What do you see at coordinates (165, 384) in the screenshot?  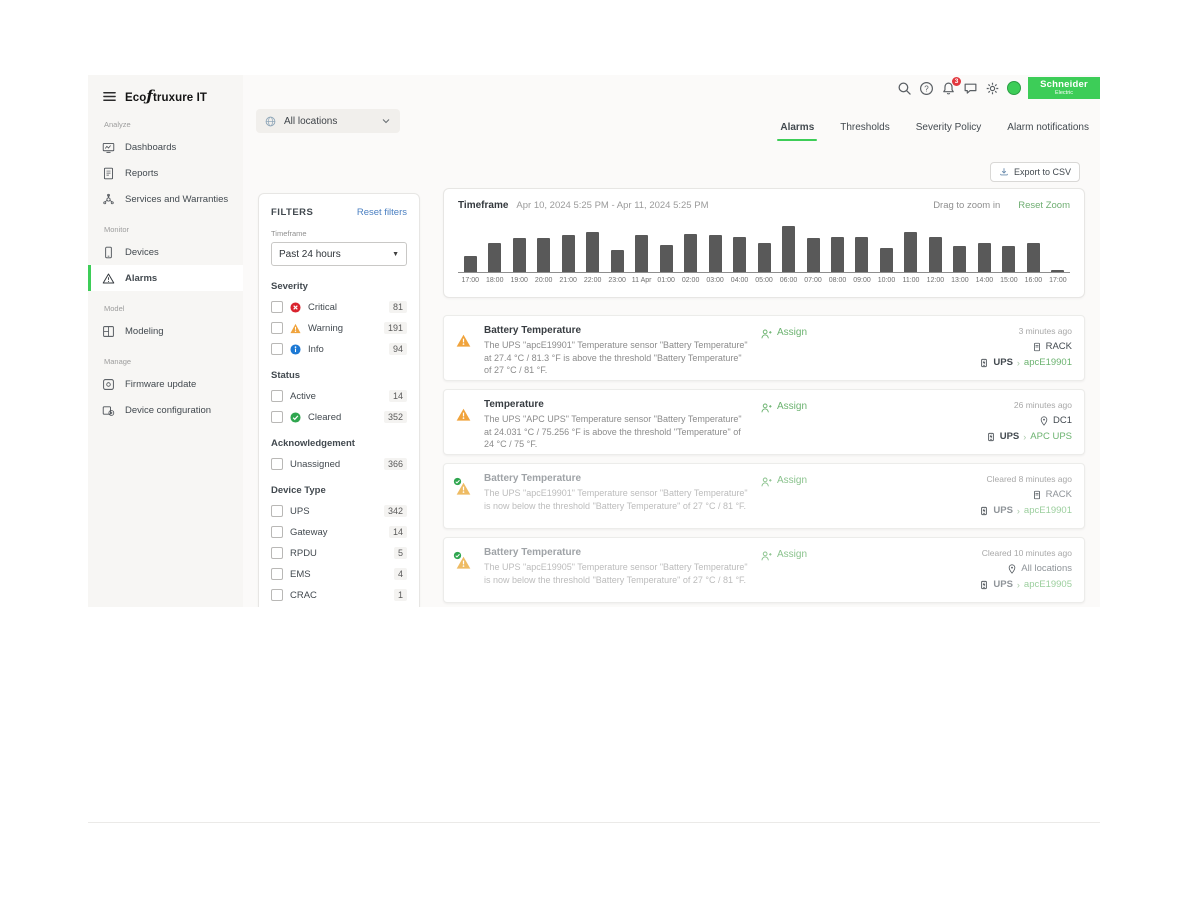 I see `sidebar-item-firmware-update: Firmware update` at bounding box center [165, 384].